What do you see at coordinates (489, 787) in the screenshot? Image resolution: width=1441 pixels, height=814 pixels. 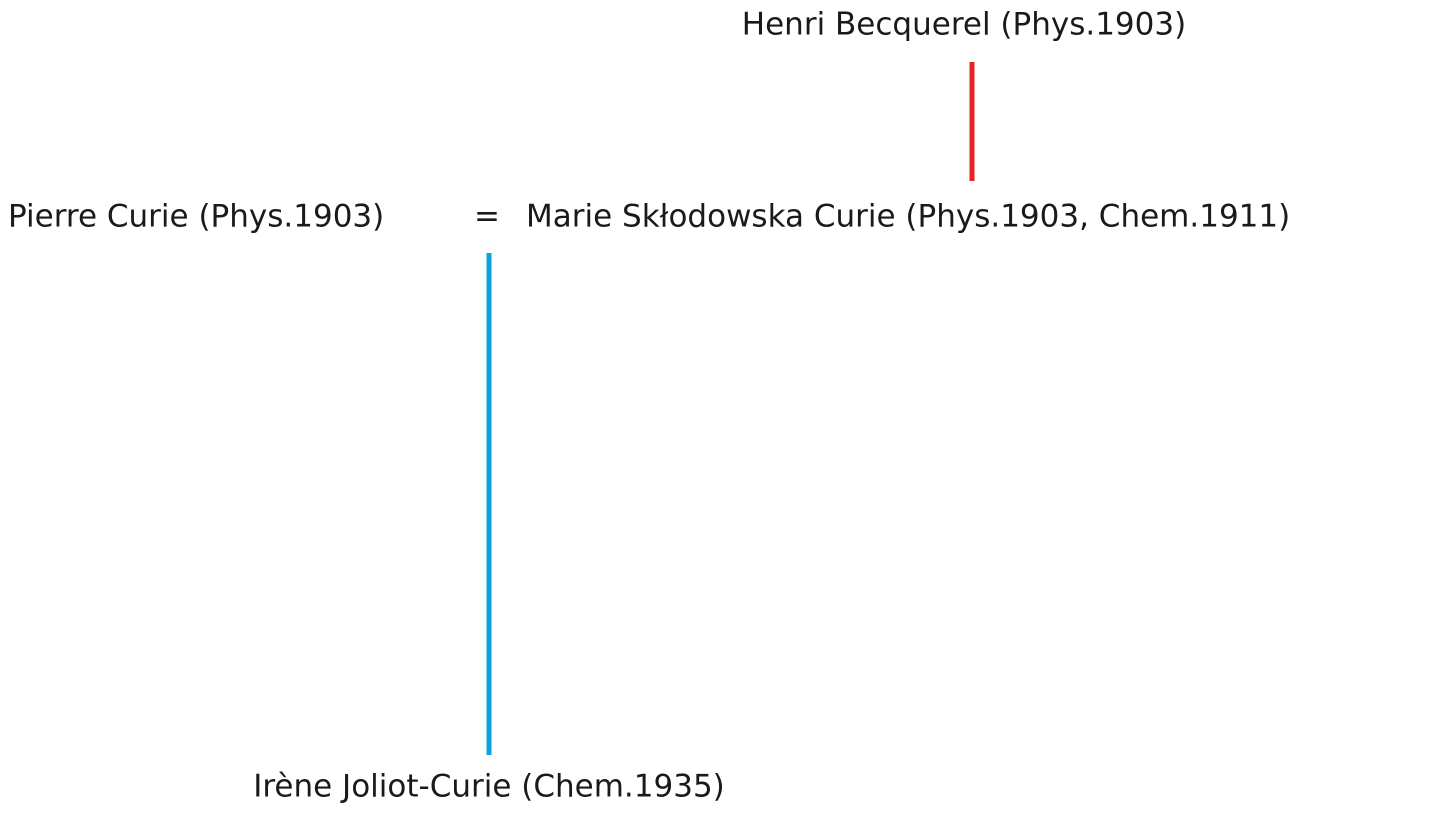 I see `node-label: Irène Joliot-Curie (Chem.1935)` at bounding box center [489, 787].